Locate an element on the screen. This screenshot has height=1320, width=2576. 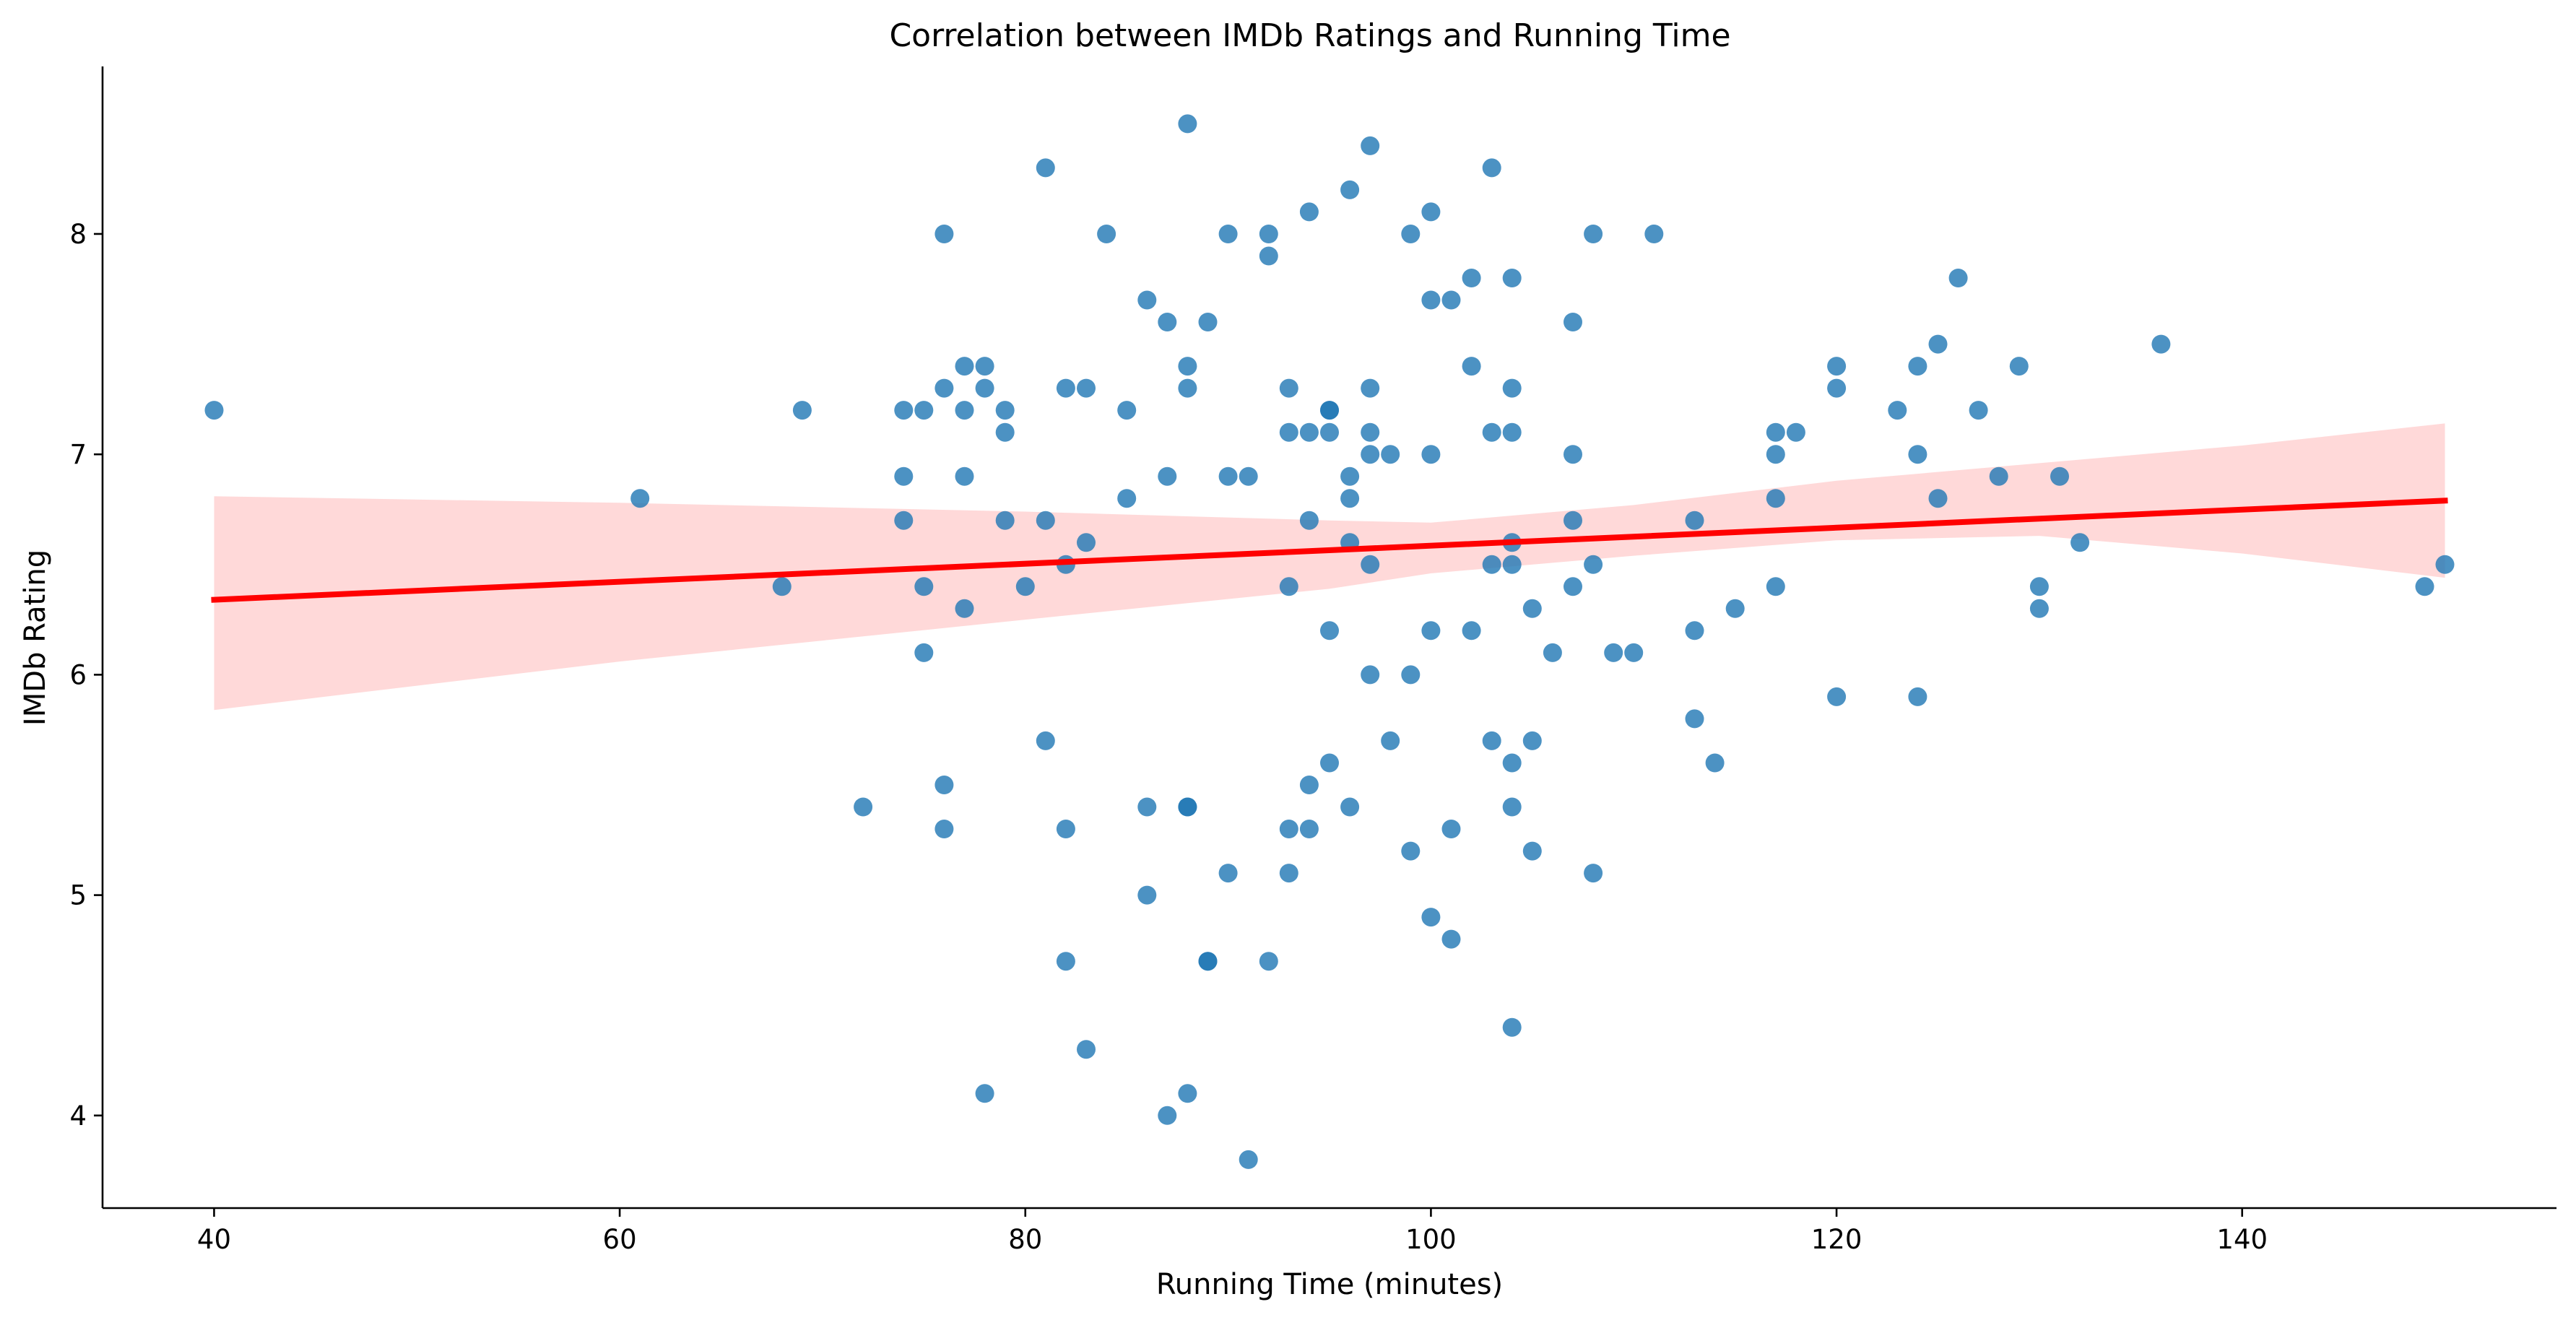
x-axis-label: Running Time (minutes) is located at coordinates (1329, 1284).